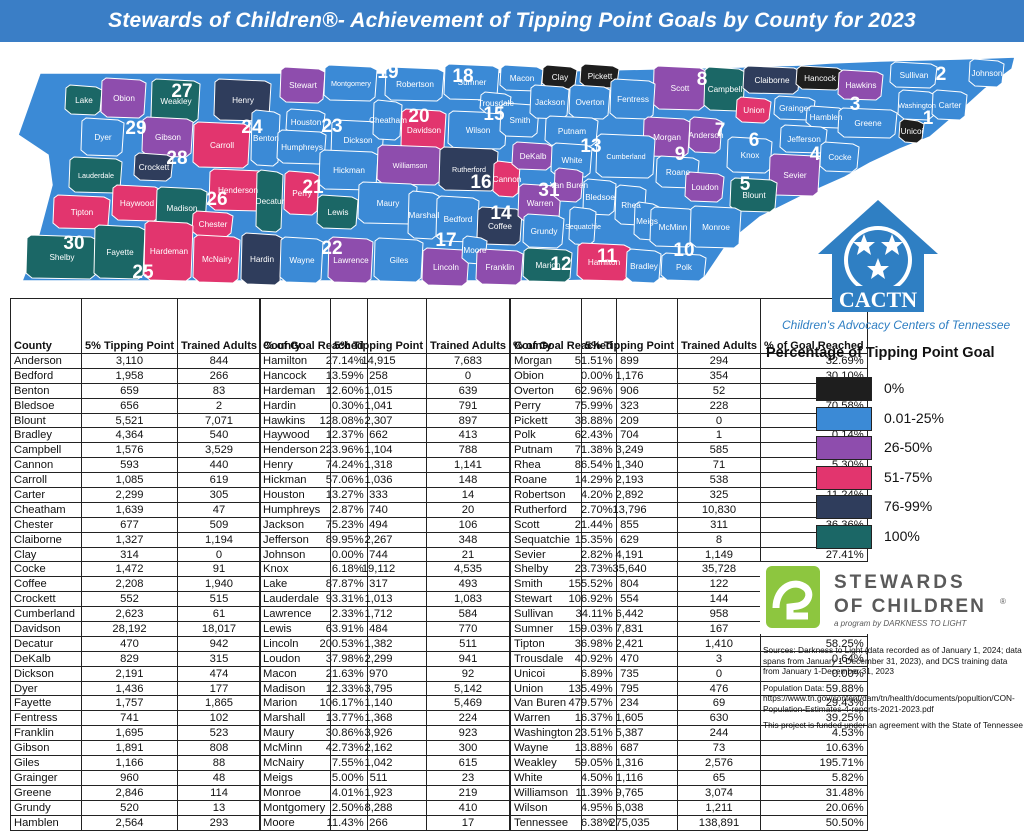  Describe the element at coordinates (795, 108) in the screenshot. I see `county-label: Grainger` at that location.